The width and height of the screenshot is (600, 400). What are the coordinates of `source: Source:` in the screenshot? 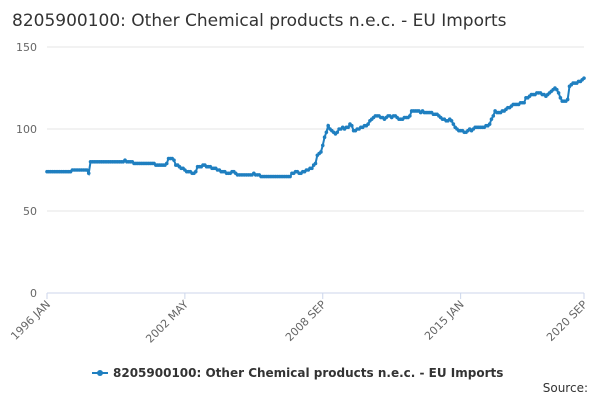 It's located at (565, 388).